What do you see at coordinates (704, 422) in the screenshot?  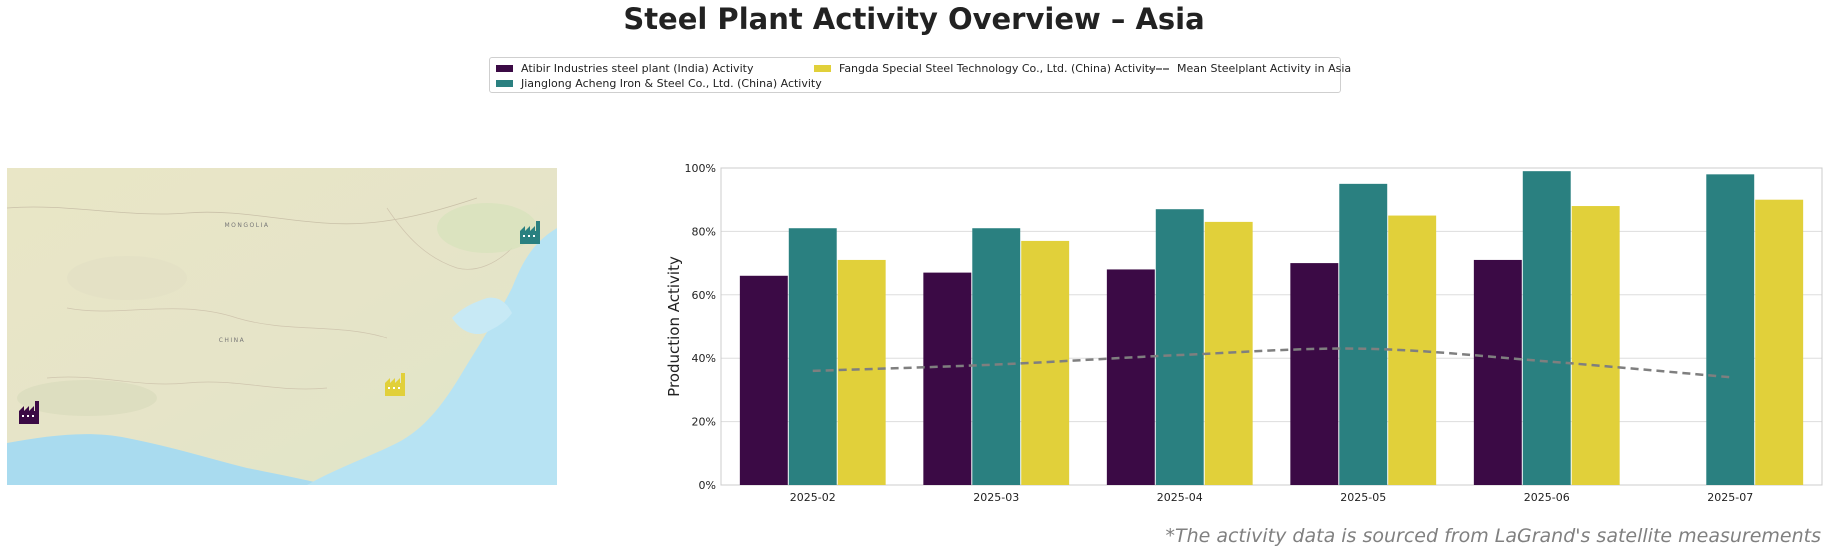 I see `y-tick-label: 20%` at bounding box center [704, 422].